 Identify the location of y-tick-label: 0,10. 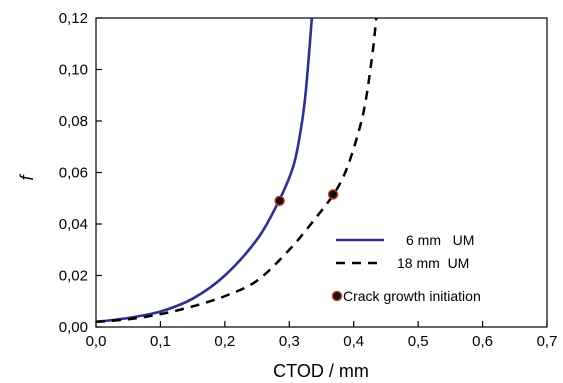
(73, 70).